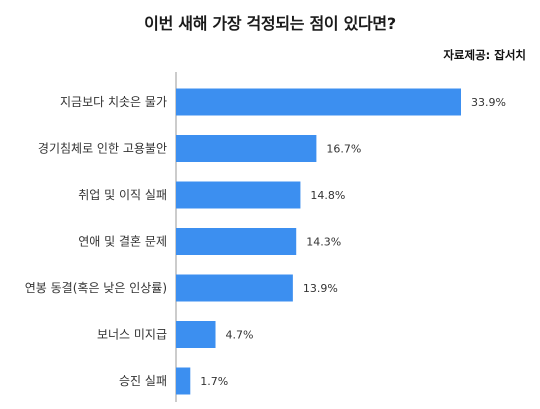  Describe the element at coordinates (132, 335) in the screenshot. I see `category-label: 보너스 미지급` at that location.